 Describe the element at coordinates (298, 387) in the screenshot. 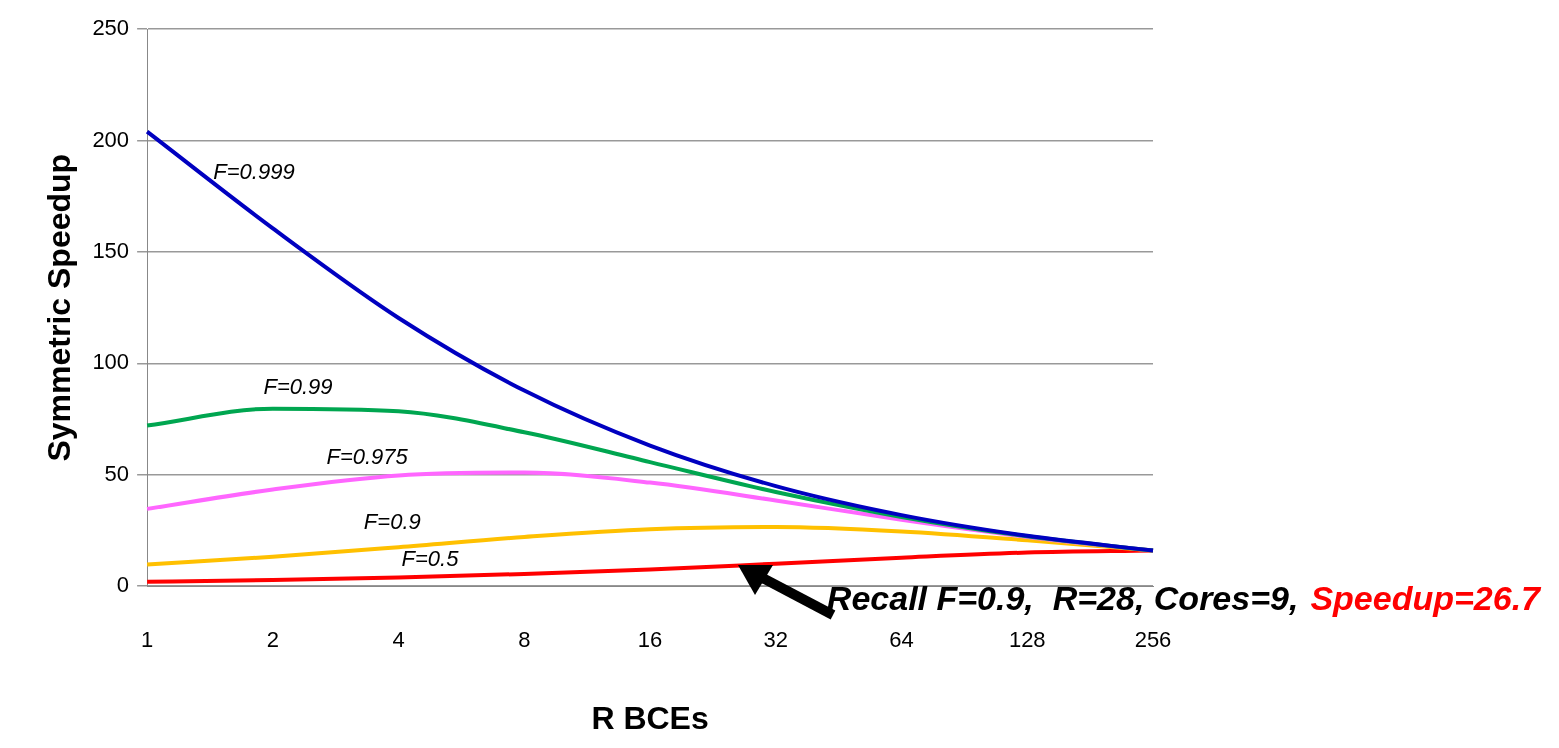

I see `series-label: F=0.99` at that location.